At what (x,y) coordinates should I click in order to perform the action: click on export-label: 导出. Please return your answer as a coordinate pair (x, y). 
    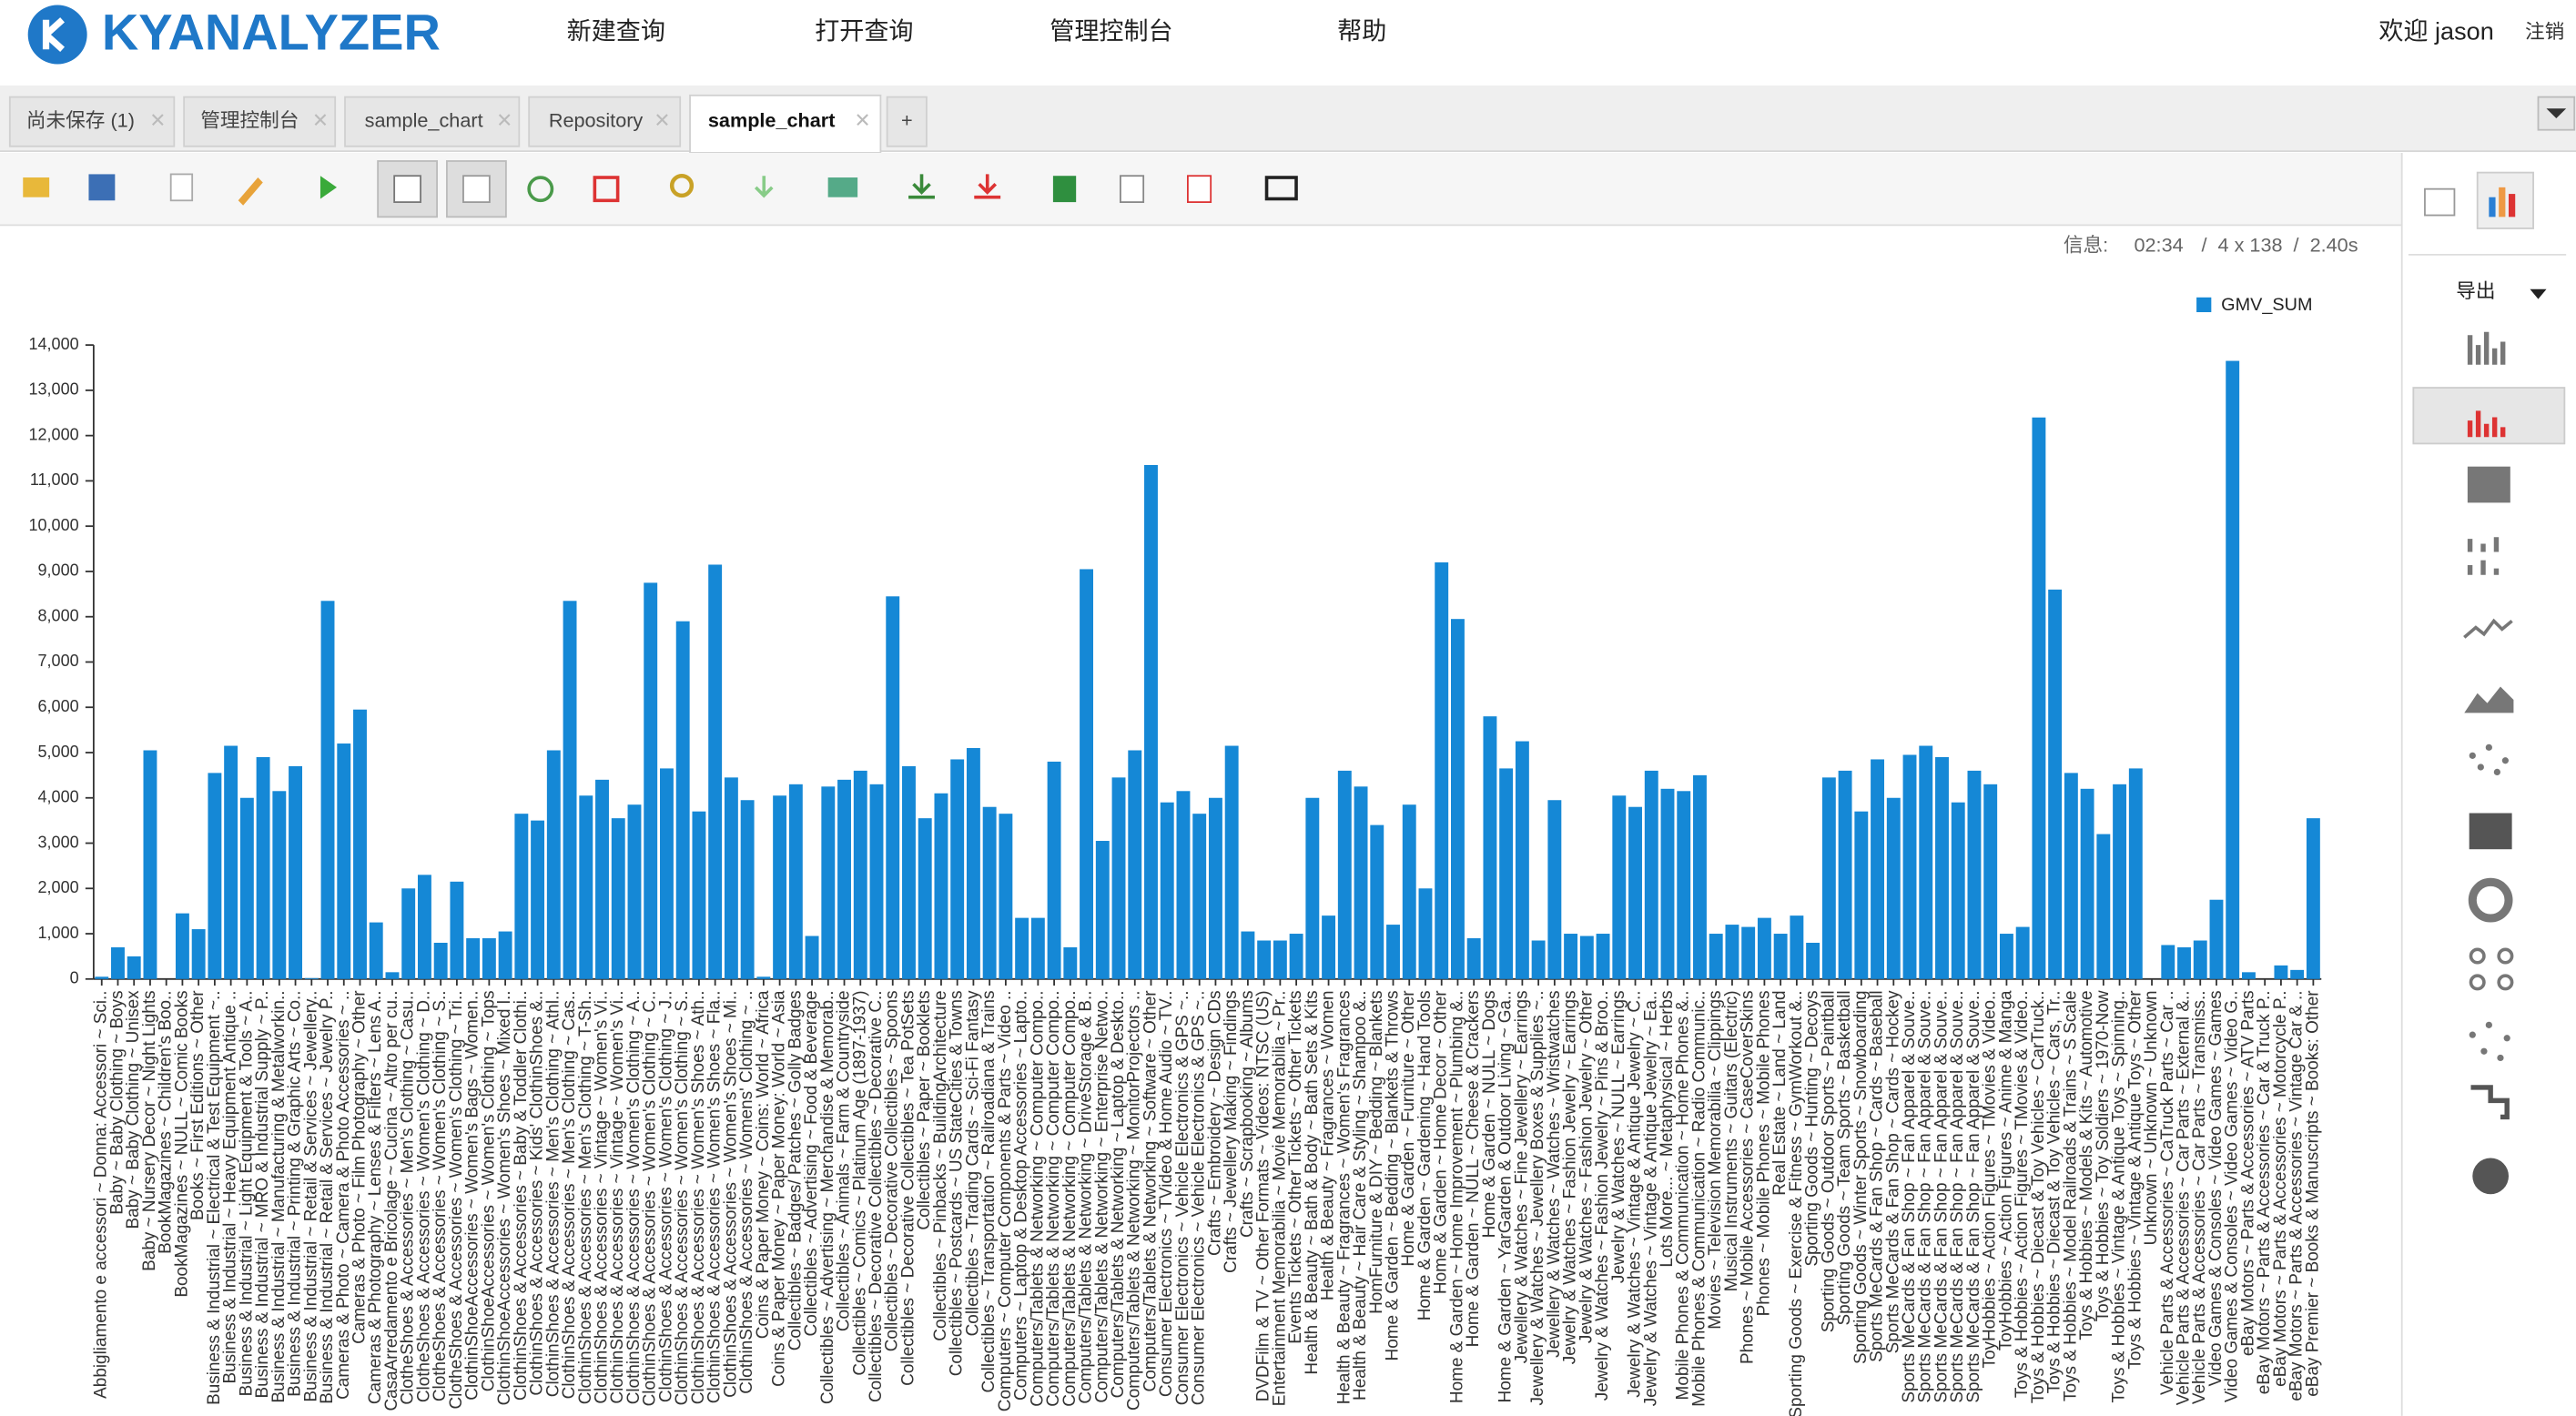
    Looking at the image, I should click on (2475, 290).